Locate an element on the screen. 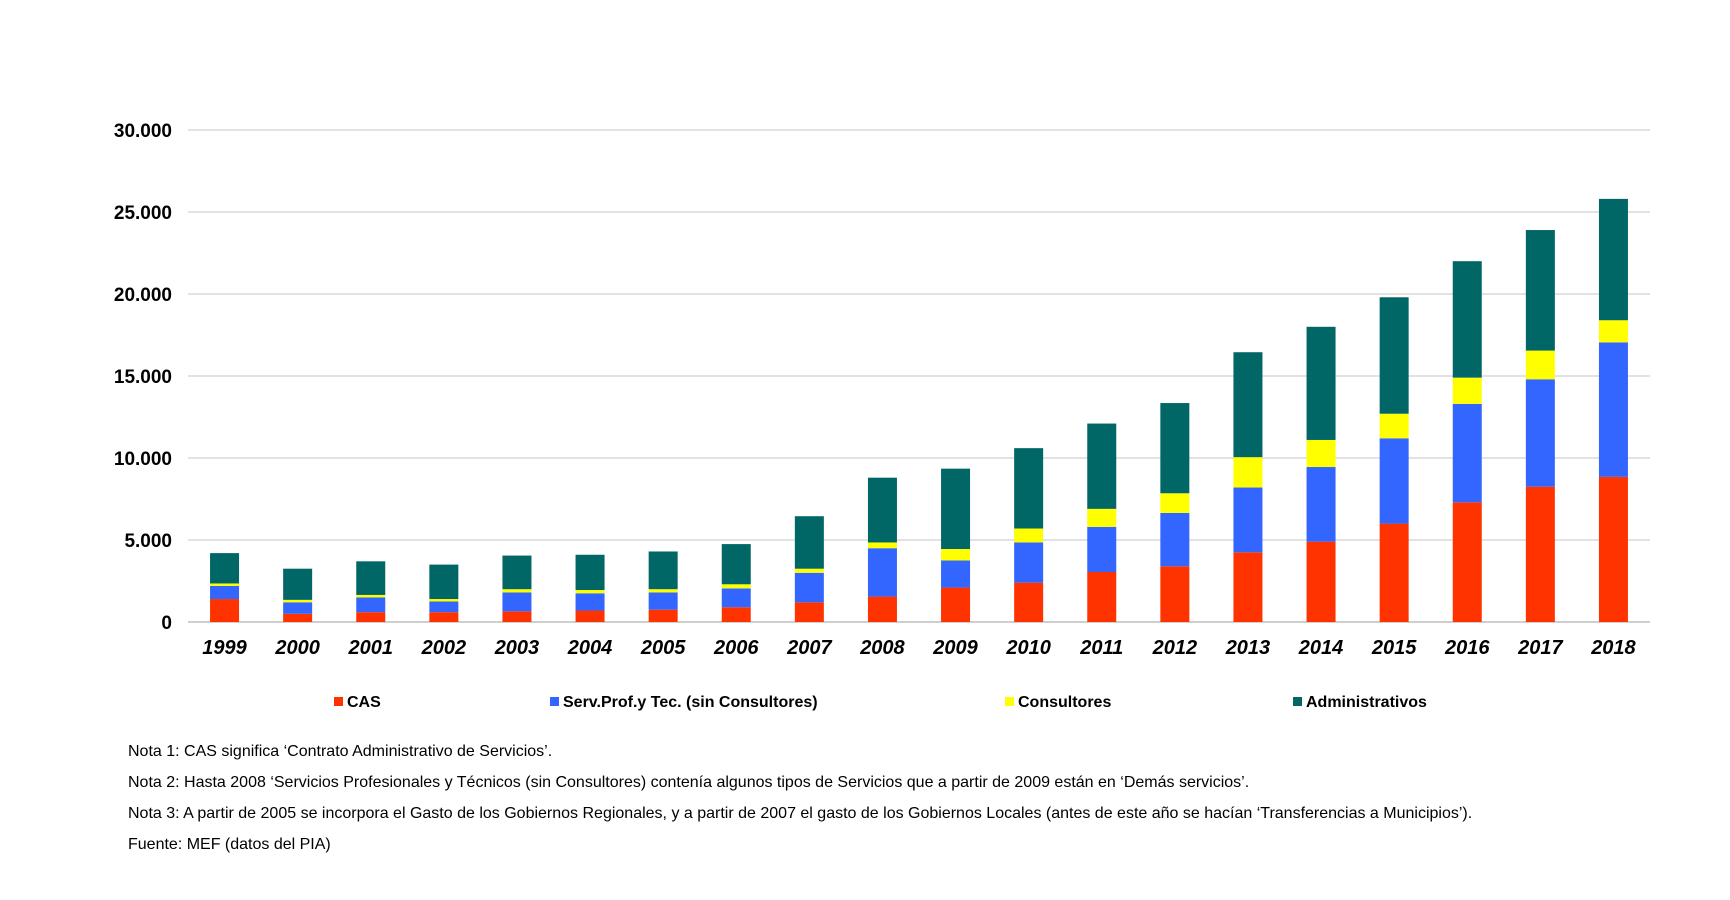  y-tick-label: 10.000 is located at coordinates (143, 459).